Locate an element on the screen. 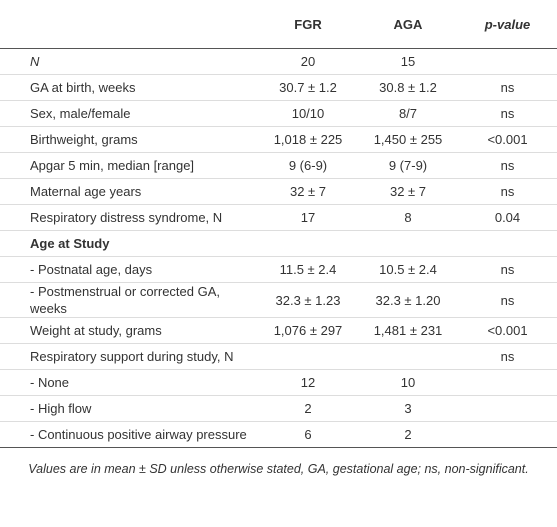 This screenshot has width=557, height=527. cell: 9 (7-9) is located at coordinates (408, 165).